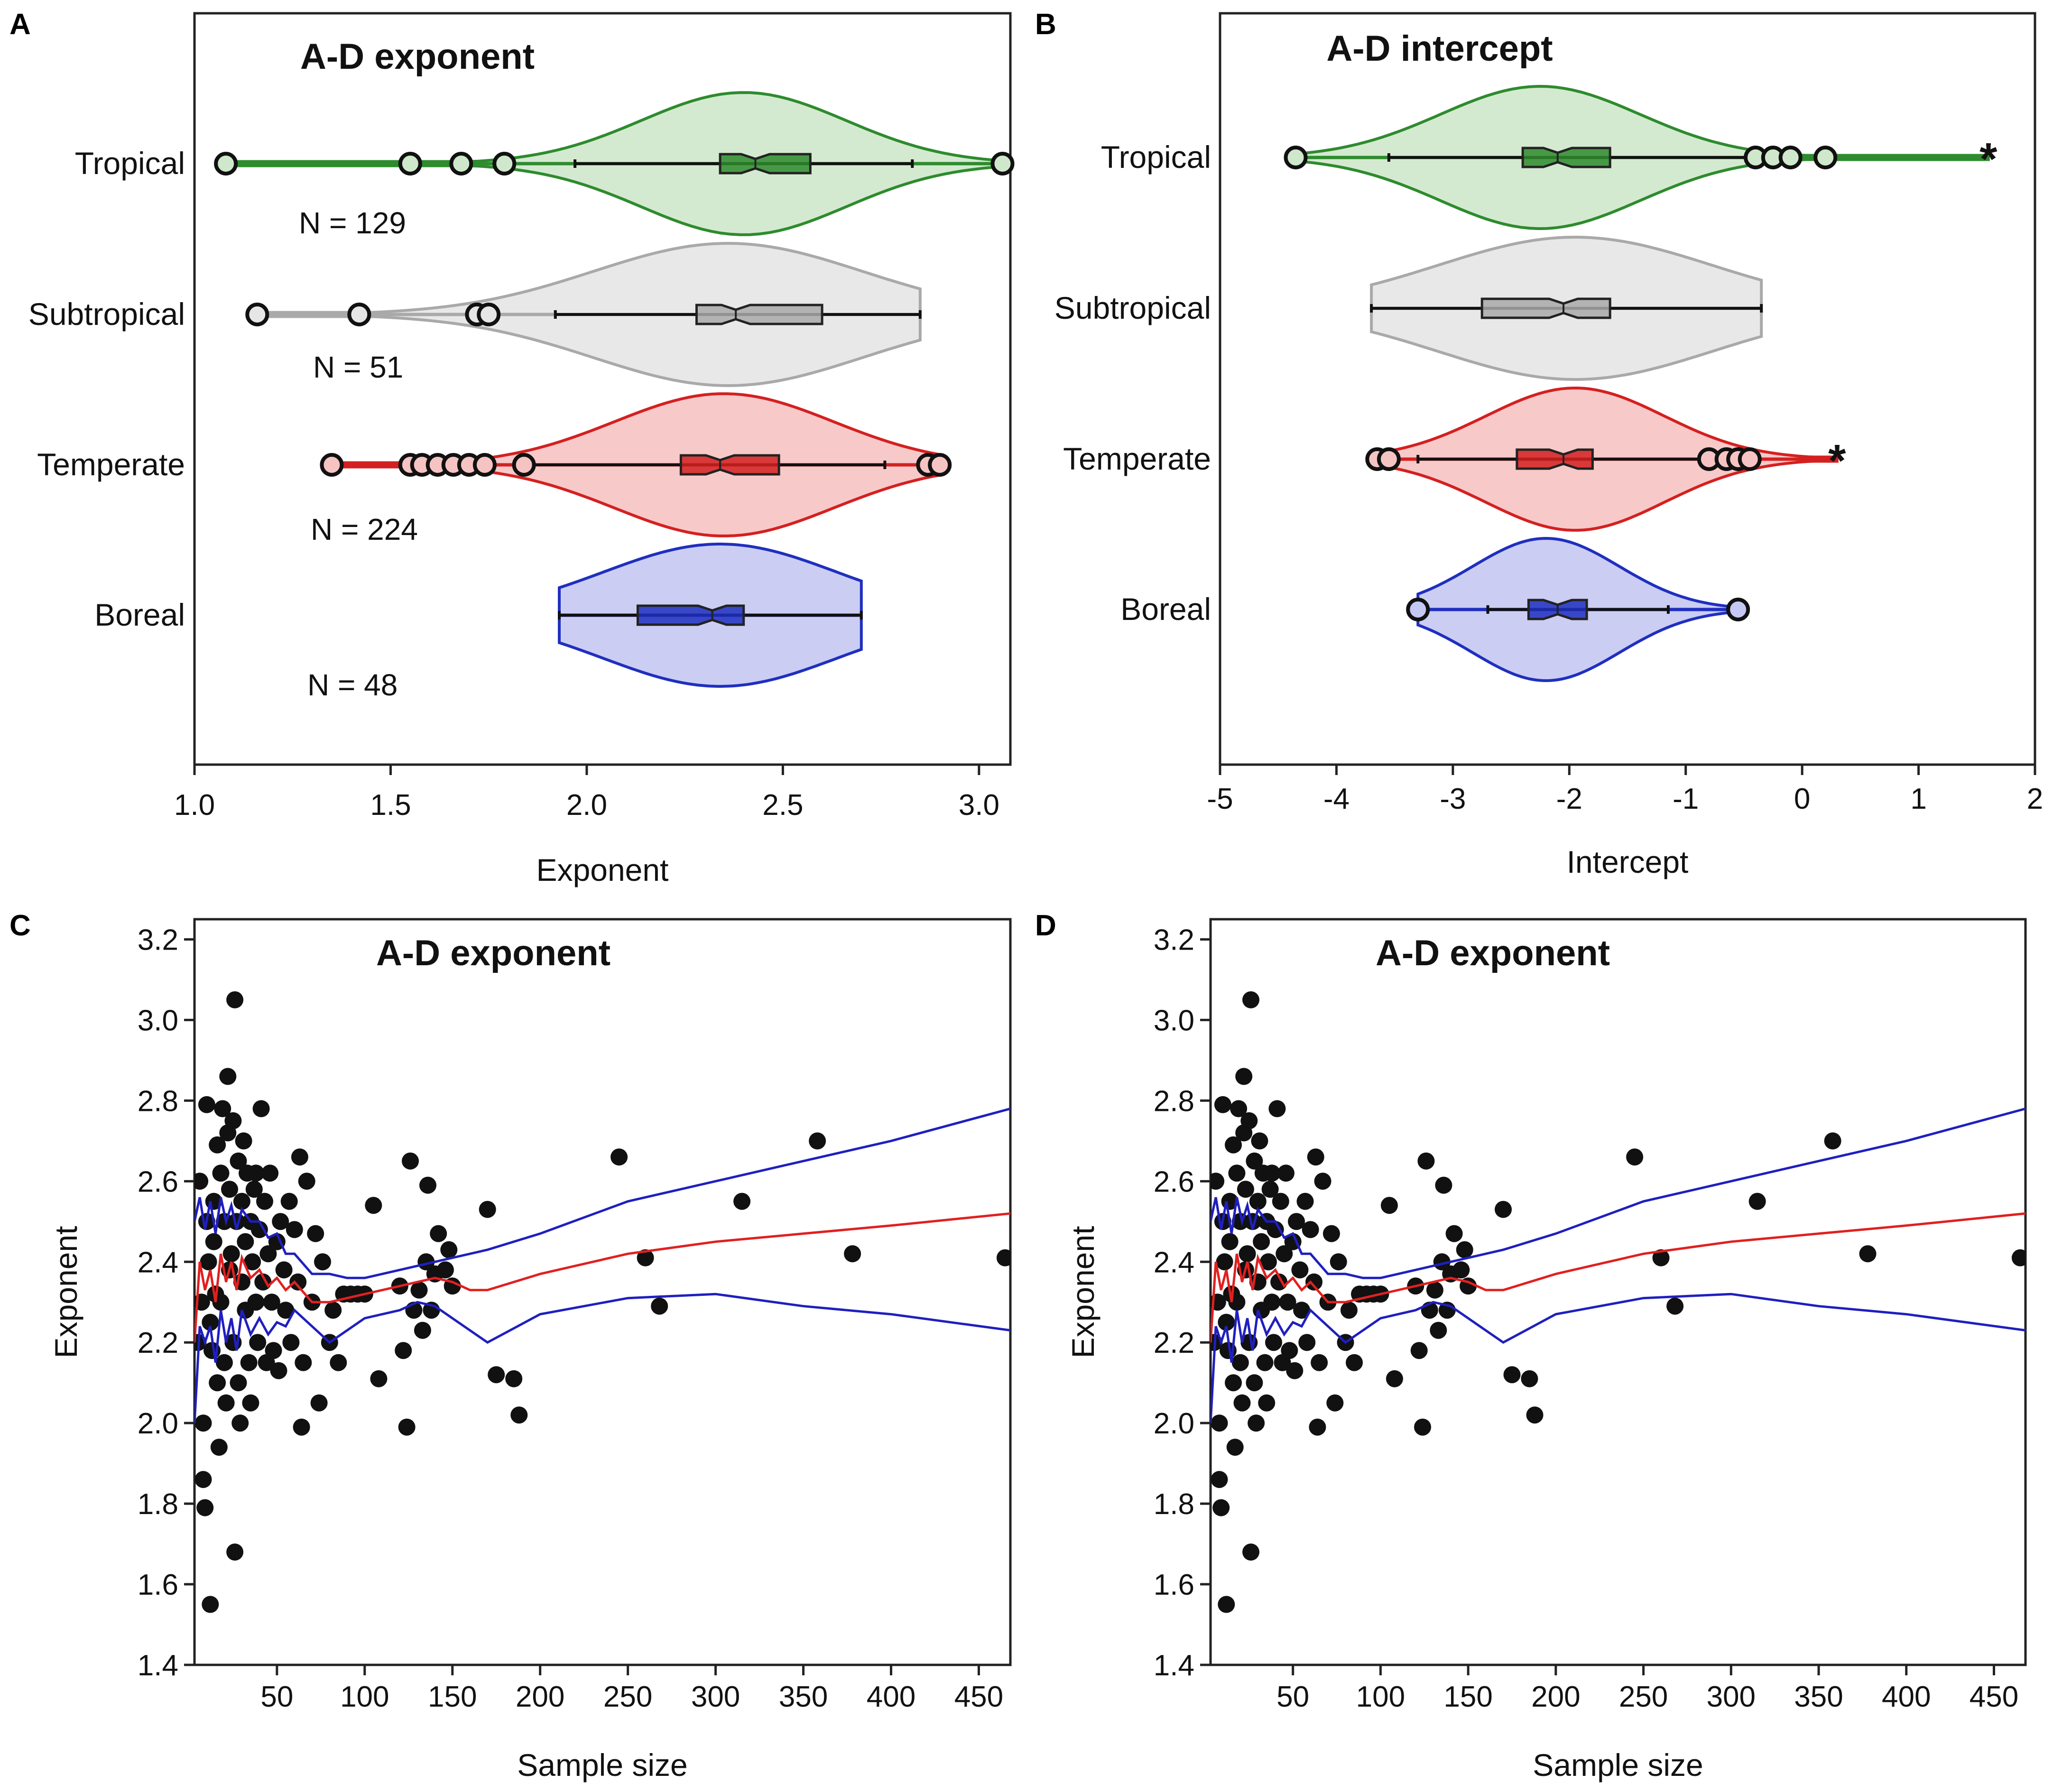  I want to click on y-tick-label: 2.8, so click(1174, 1101).